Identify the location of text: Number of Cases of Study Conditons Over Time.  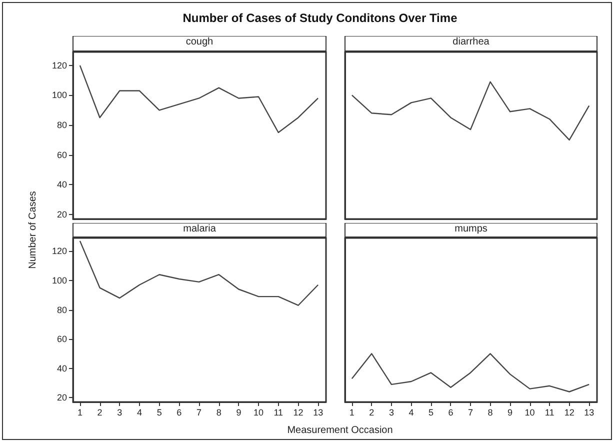
(320, 18).